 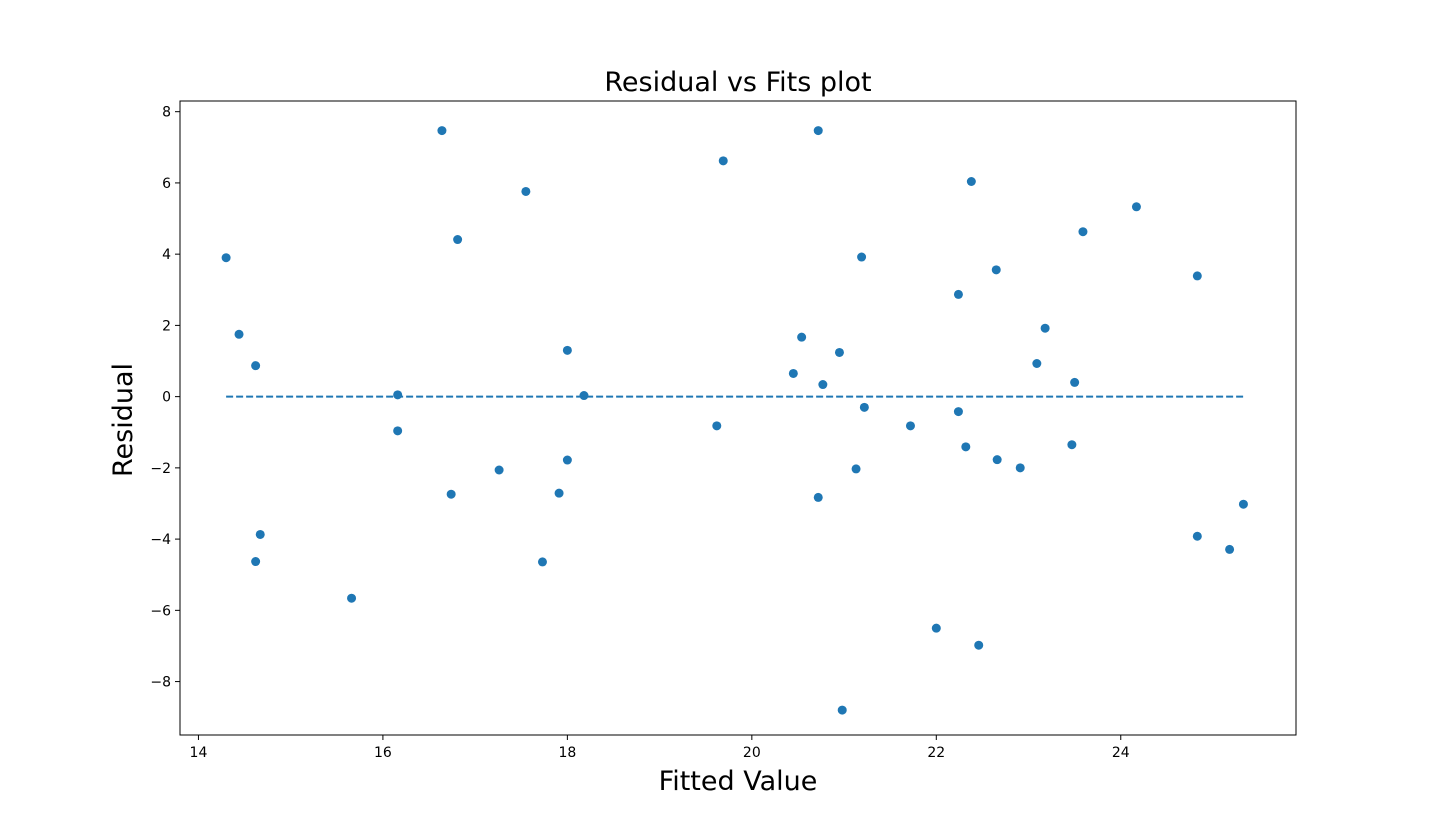 I want to click on x-tick-label: 18, so click(x=567, y=753).